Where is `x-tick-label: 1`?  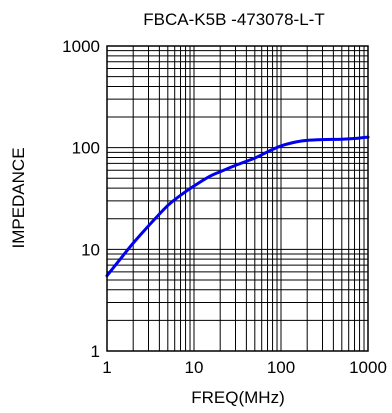
x-tick-label: 1 is located at coordinates (106, 367).